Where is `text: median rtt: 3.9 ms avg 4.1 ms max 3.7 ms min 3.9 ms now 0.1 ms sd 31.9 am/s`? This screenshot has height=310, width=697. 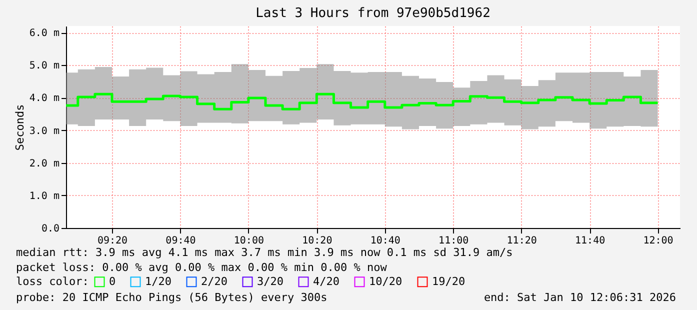 text: median rtt: 3.9 ms avg 4.1 ms max 3.7 ms min 3.9 ms now 0.1 ms sd 31.9 am/s is located at coordinates (264, 252).